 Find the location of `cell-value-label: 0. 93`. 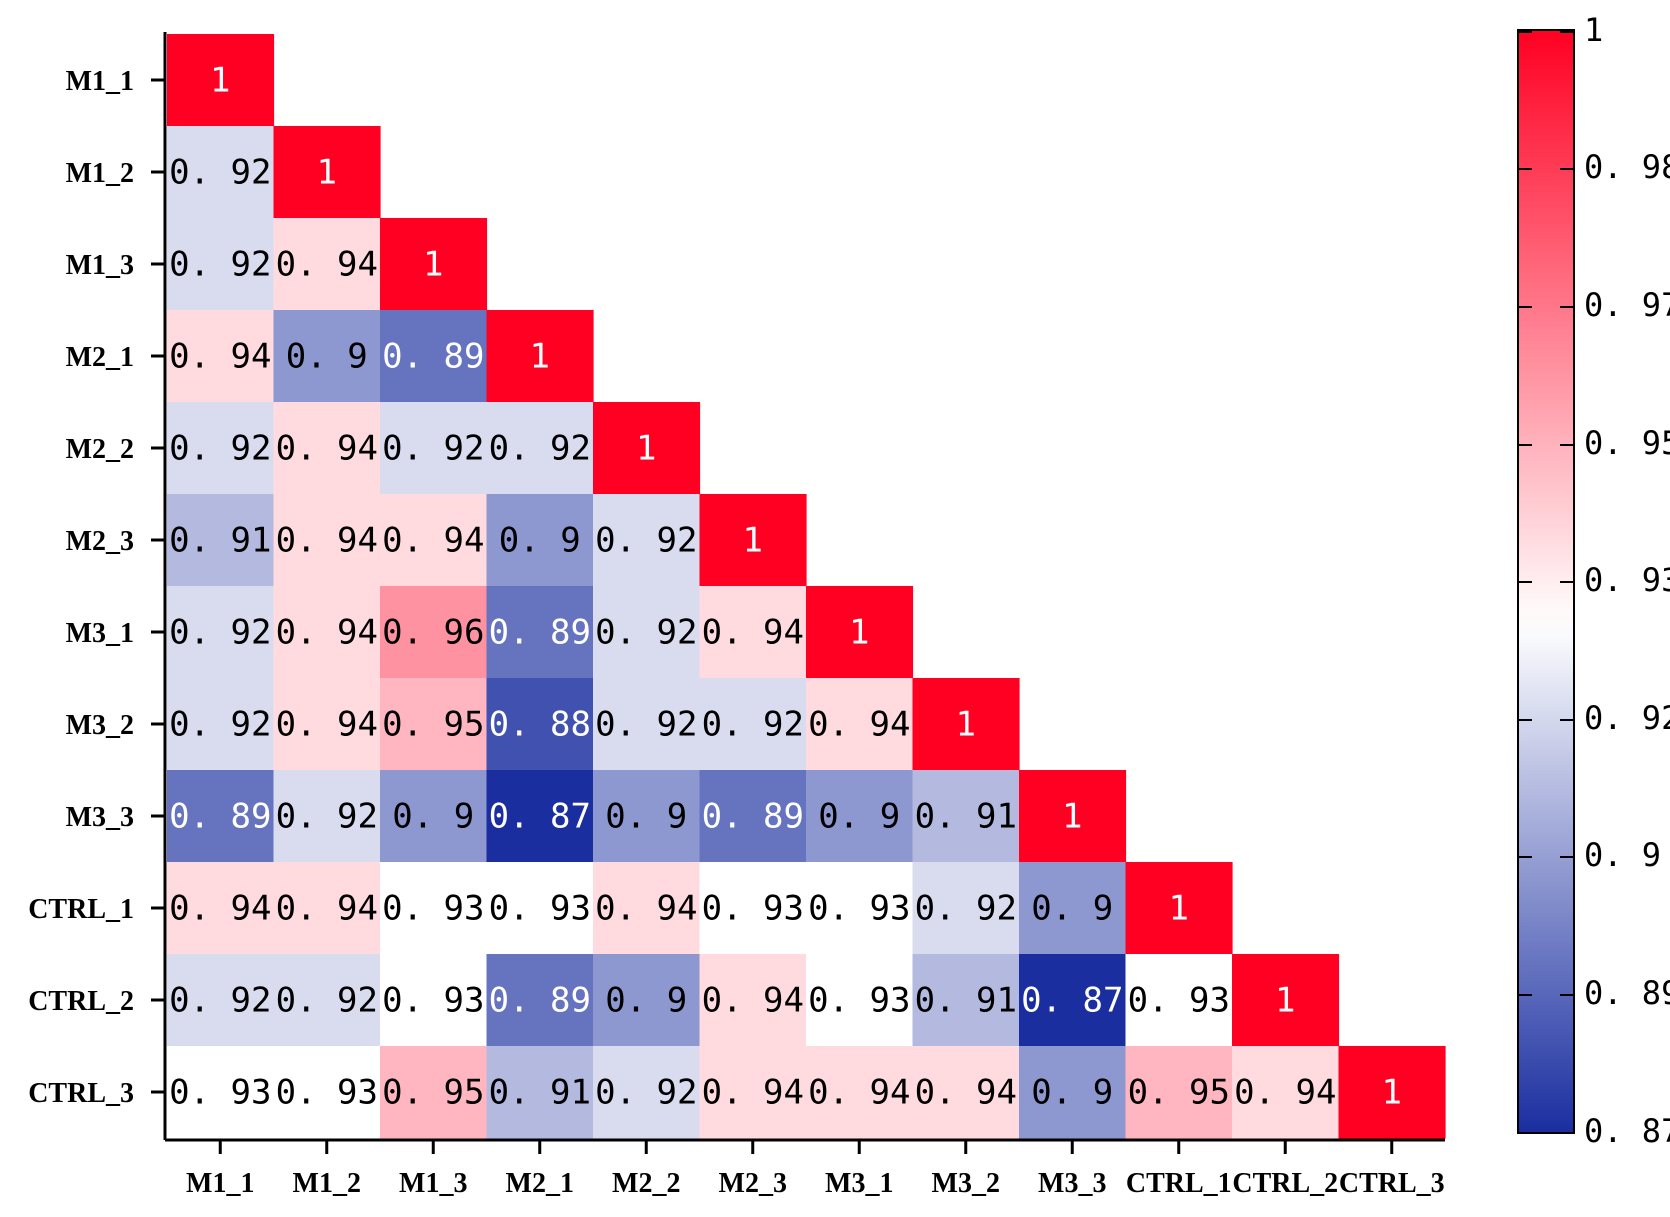

cell-value-label: 0. 93 is located at coordinates (859, 909).